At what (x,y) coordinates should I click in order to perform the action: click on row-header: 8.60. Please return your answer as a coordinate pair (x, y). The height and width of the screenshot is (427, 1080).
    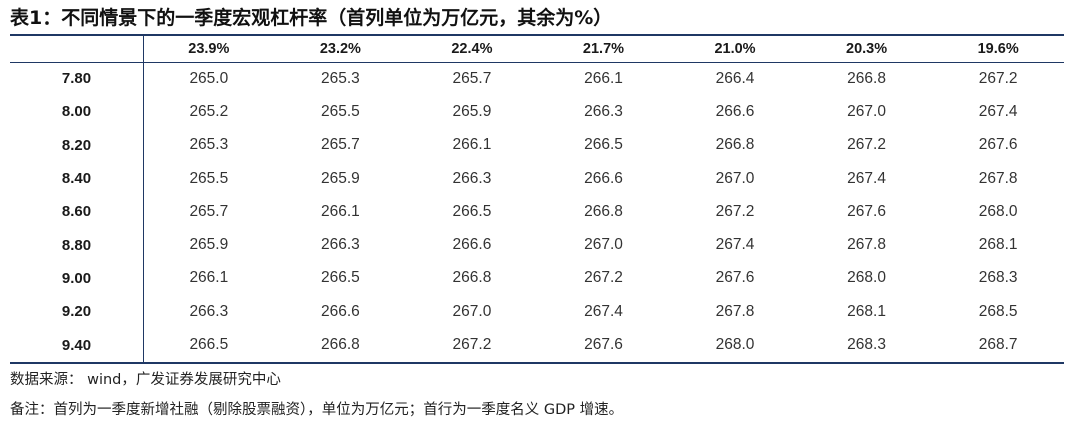
    Looking at the image, I should click on (76, 212).